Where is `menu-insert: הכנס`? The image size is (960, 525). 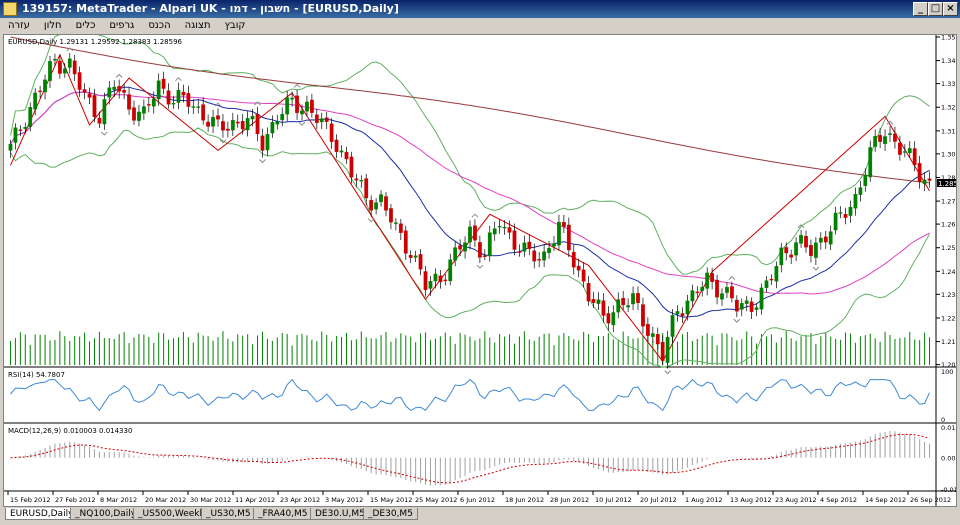 menu-insert: הכנס is located at coordinates (159, 25).